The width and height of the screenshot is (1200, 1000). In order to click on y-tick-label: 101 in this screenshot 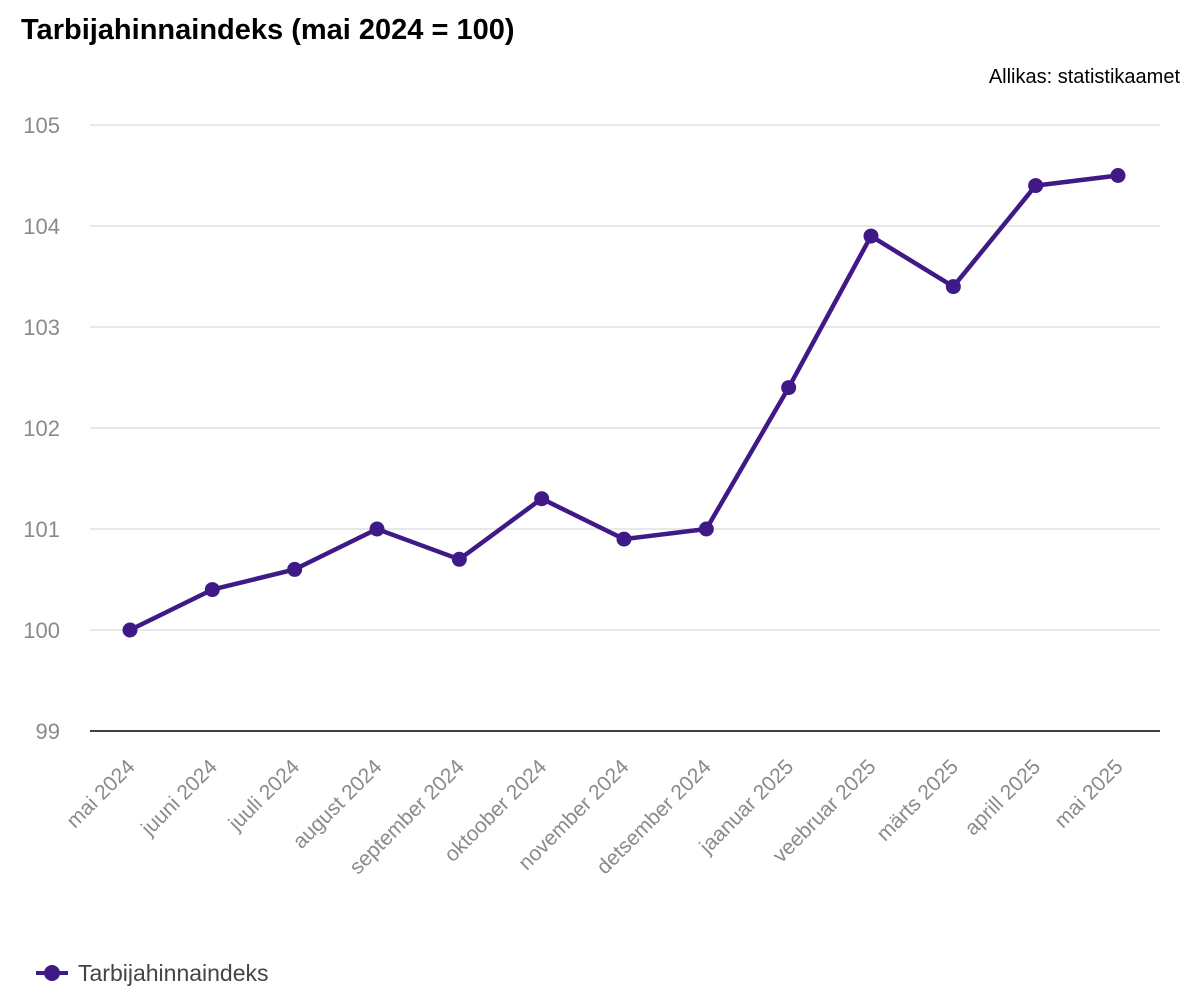, I will do `click(41, 529)`.